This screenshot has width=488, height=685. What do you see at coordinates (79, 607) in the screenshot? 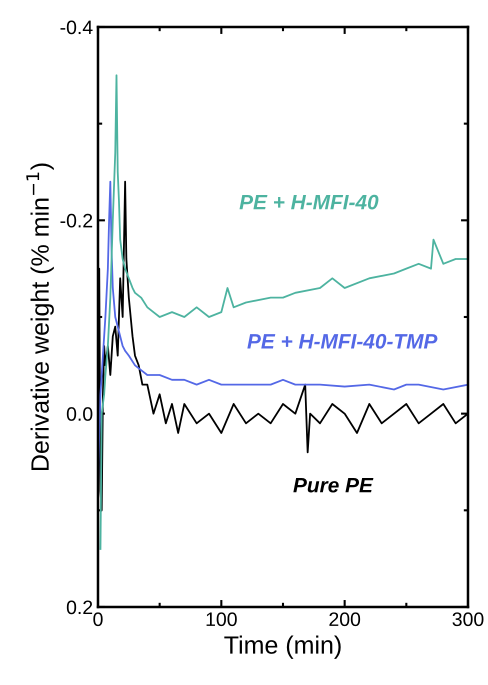
I see `y-tick-label: 0.2` at bounding box center [79, 607].